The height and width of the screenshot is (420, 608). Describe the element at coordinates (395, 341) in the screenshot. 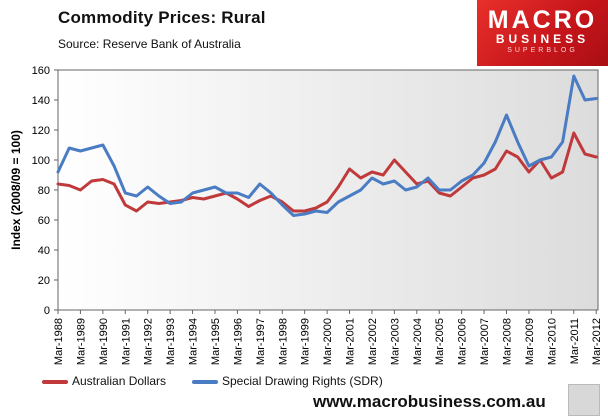

I see `x-tick-label: Mar-2003` at that location.